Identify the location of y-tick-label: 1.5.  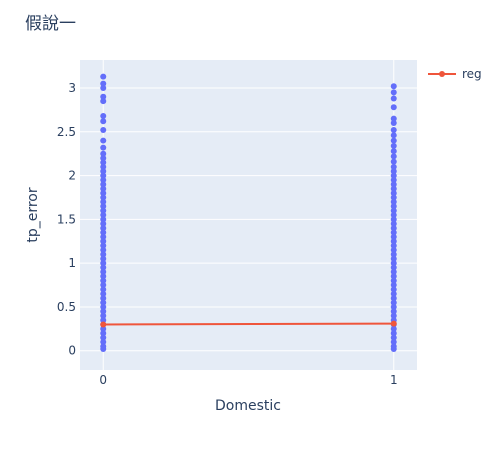
(66, 219).